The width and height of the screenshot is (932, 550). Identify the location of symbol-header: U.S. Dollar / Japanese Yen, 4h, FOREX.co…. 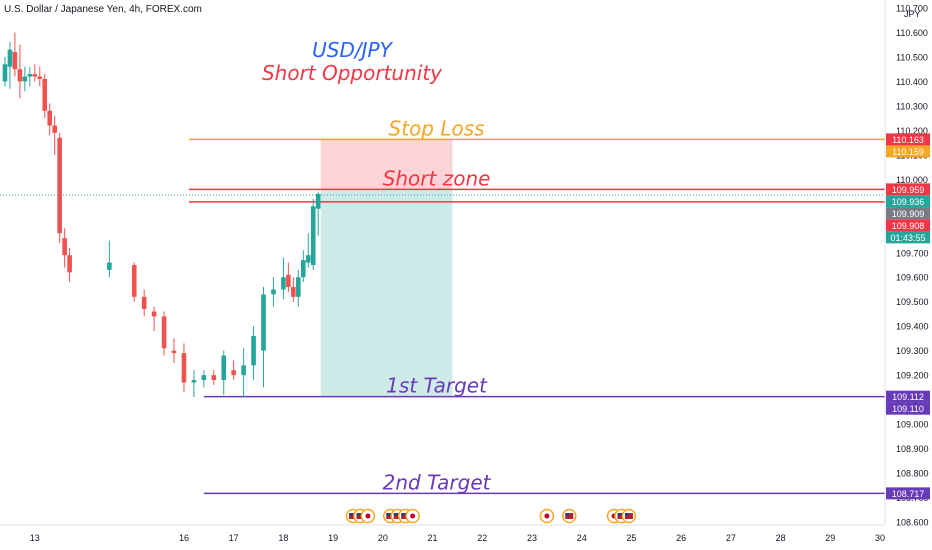
(103, 9).